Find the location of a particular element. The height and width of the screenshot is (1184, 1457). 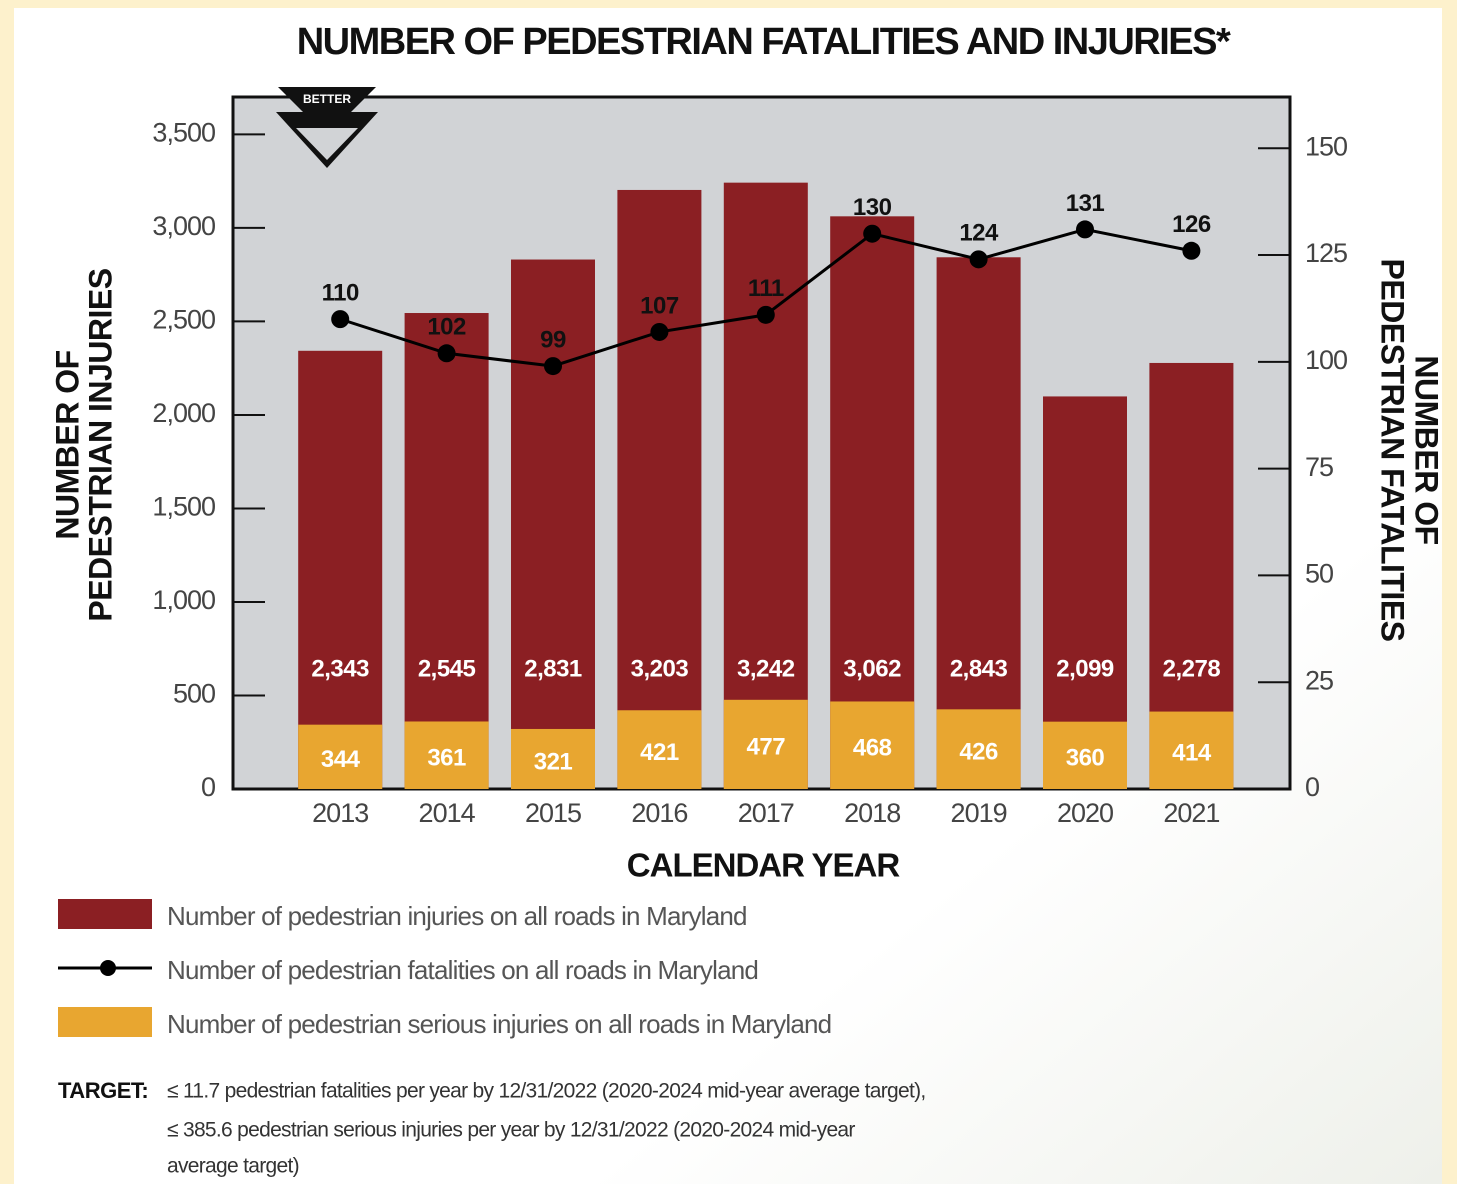

x-tick-label: 2013 is located at coordinates (340, 813).